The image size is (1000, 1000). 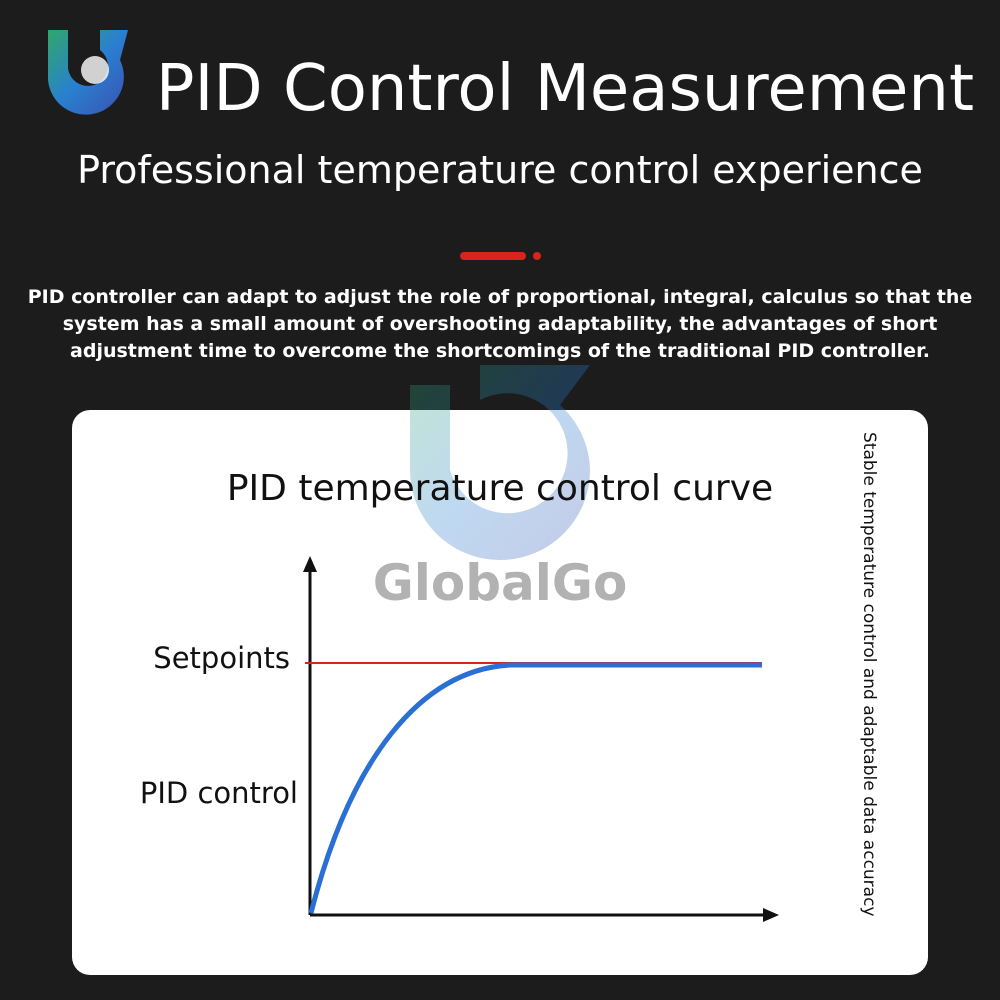 What do you see at coordinates (500, 462) in the screenshot?
I see `watermark-logo` at bounding box center [500, 462].